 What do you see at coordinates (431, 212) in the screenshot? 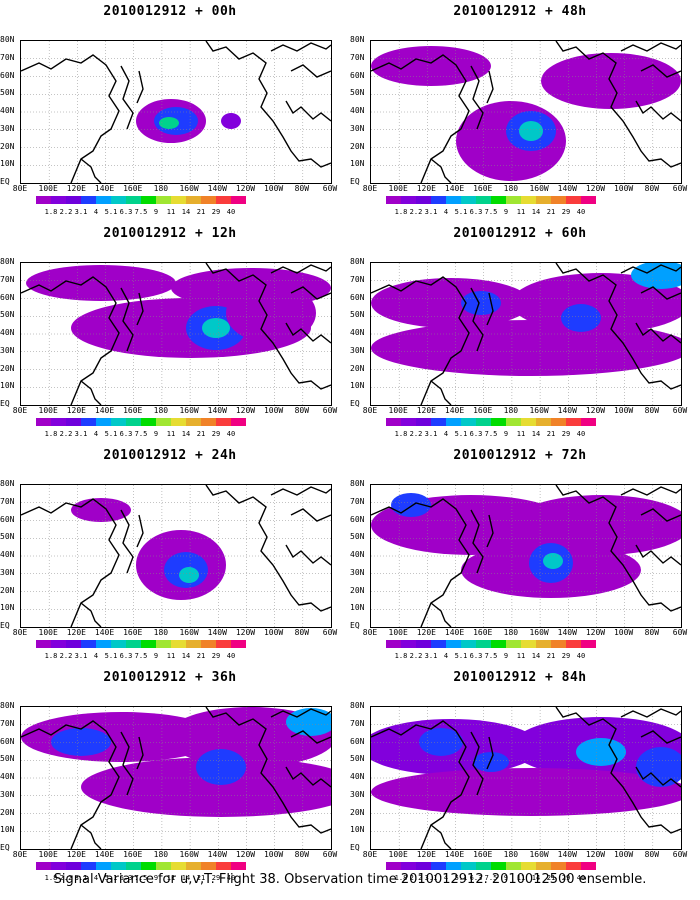
I see `colorbar-label: 3.1` at bounding box center [431, 212].